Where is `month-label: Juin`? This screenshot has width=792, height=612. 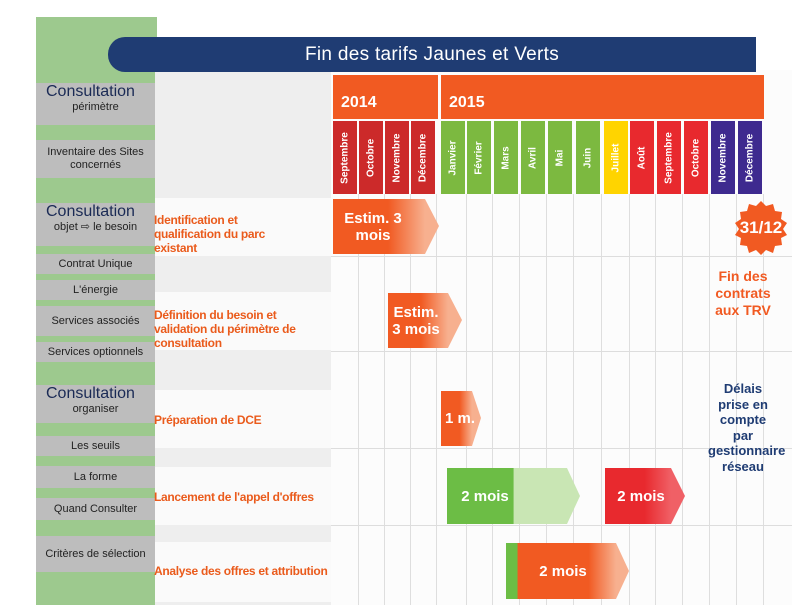 month-label: Juin is located at coordinates (588, 157).